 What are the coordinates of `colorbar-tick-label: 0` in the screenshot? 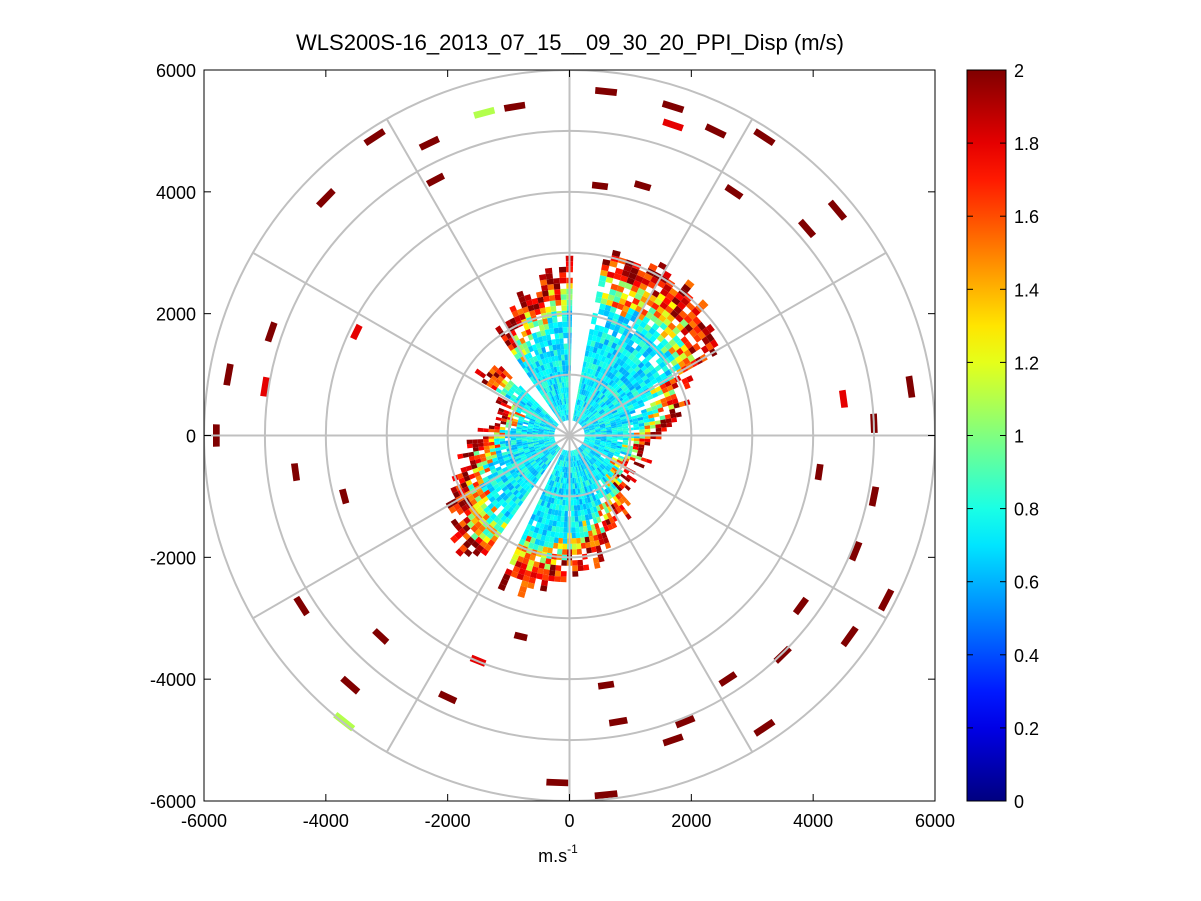 It's located at (1019, 802).